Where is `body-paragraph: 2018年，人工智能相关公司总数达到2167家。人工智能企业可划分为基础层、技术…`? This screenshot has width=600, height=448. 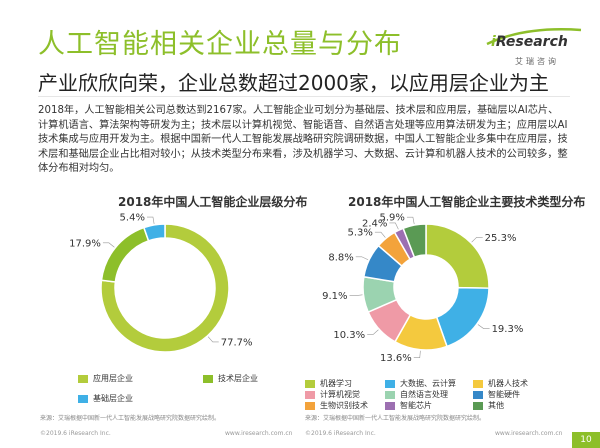 body-paragraph: 2018年，人工智能相关公司总数达到2167家。人工智能企业可划分为基础层、技术… is located at coordinates (303, 139).